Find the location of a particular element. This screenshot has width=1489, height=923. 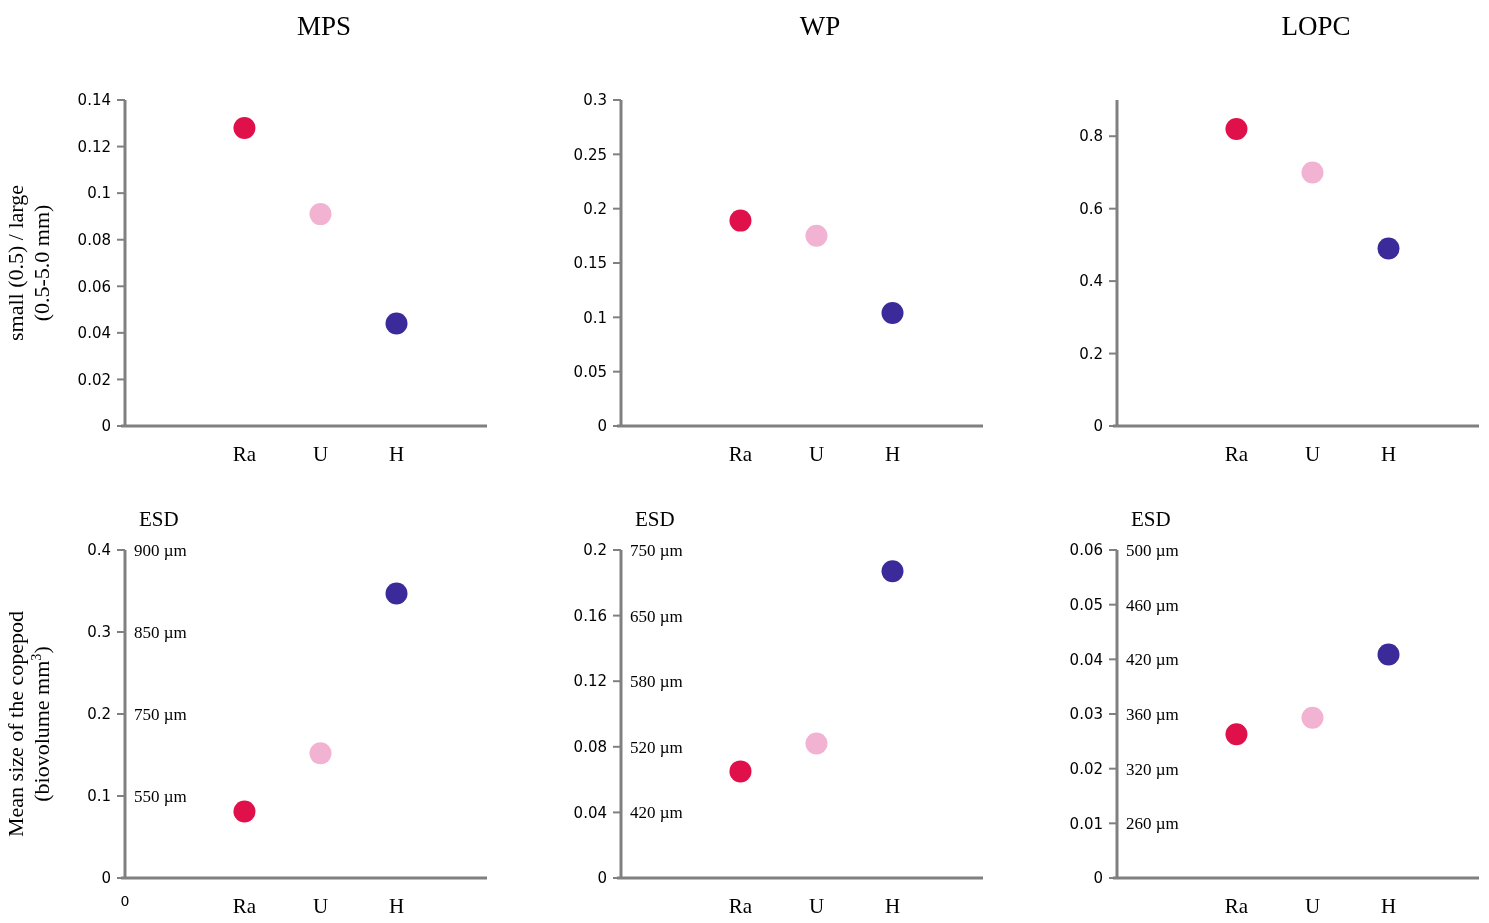

y-axis-title: small (0.5) / large (0.5-5.0 mm) is located at coordinates (28, 263).